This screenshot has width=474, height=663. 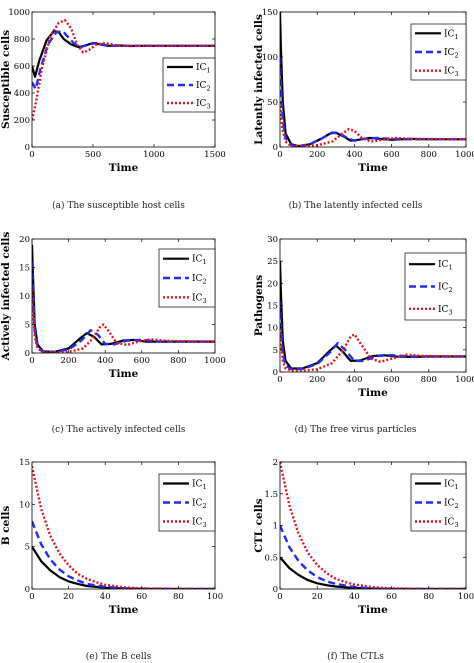 I want to click on y-tick-label: 2, so click(x=275, y=463).